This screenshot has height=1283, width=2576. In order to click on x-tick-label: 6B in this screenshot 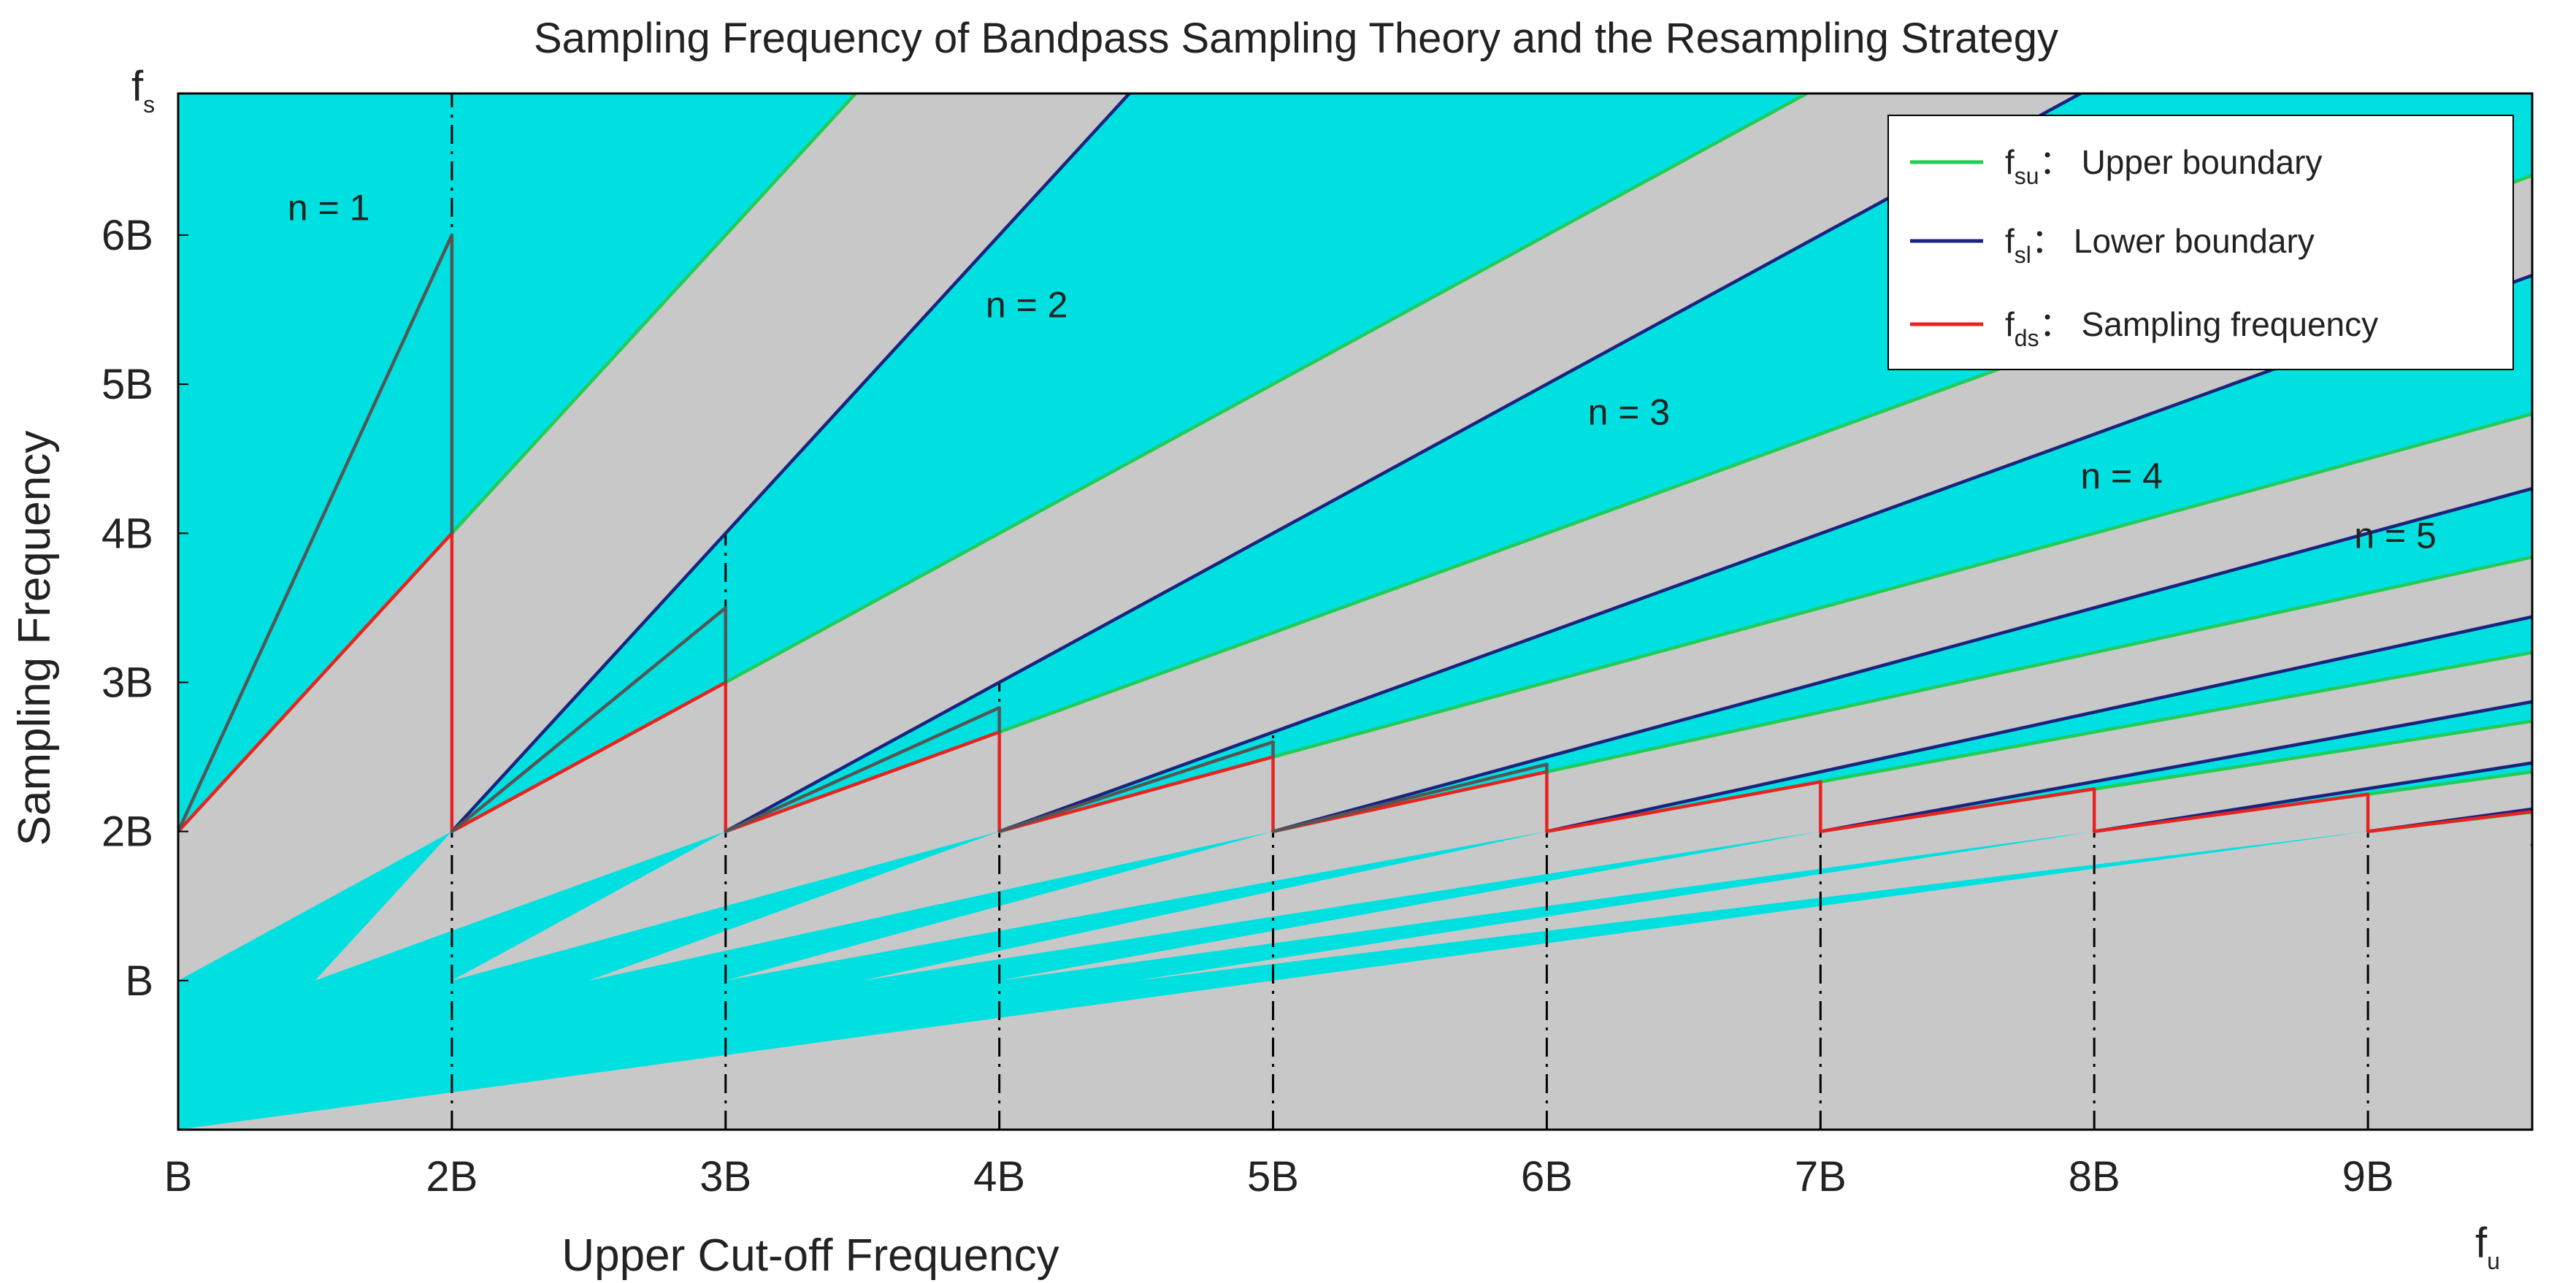, I will do `click(1547, 1176)`.